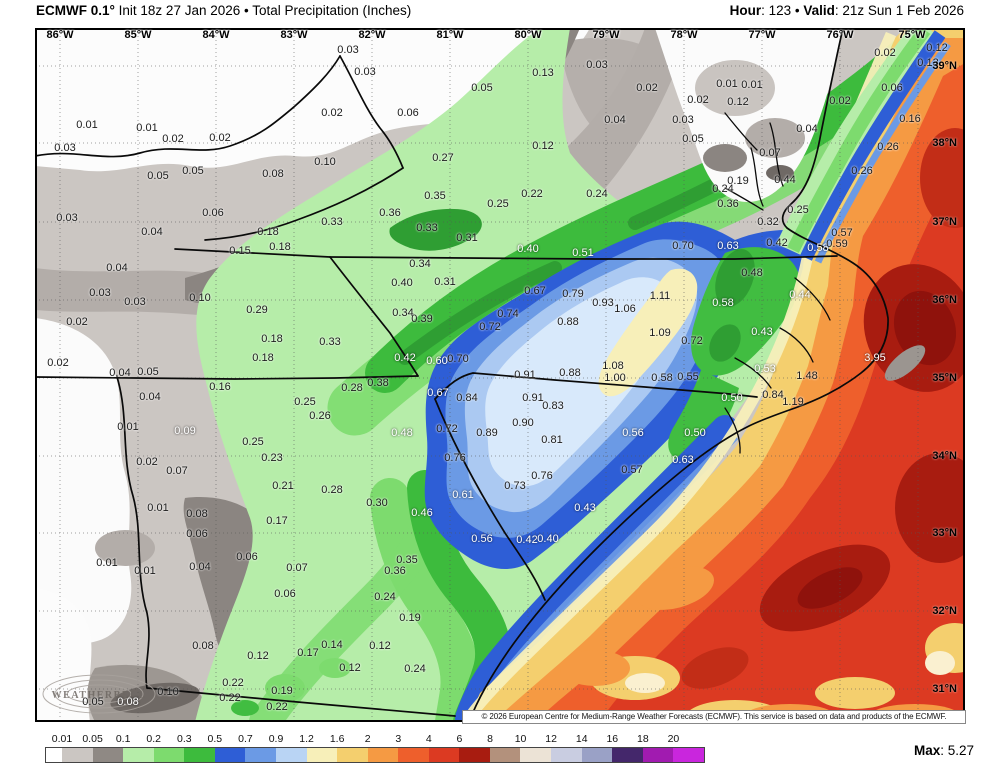 The width and height of the screenshot is (1000, 777). What do you see at coordinates (75, 10) in the screenshot?
I see `model-name: ECMWF 0.1°` at bounding box center [75, 10].